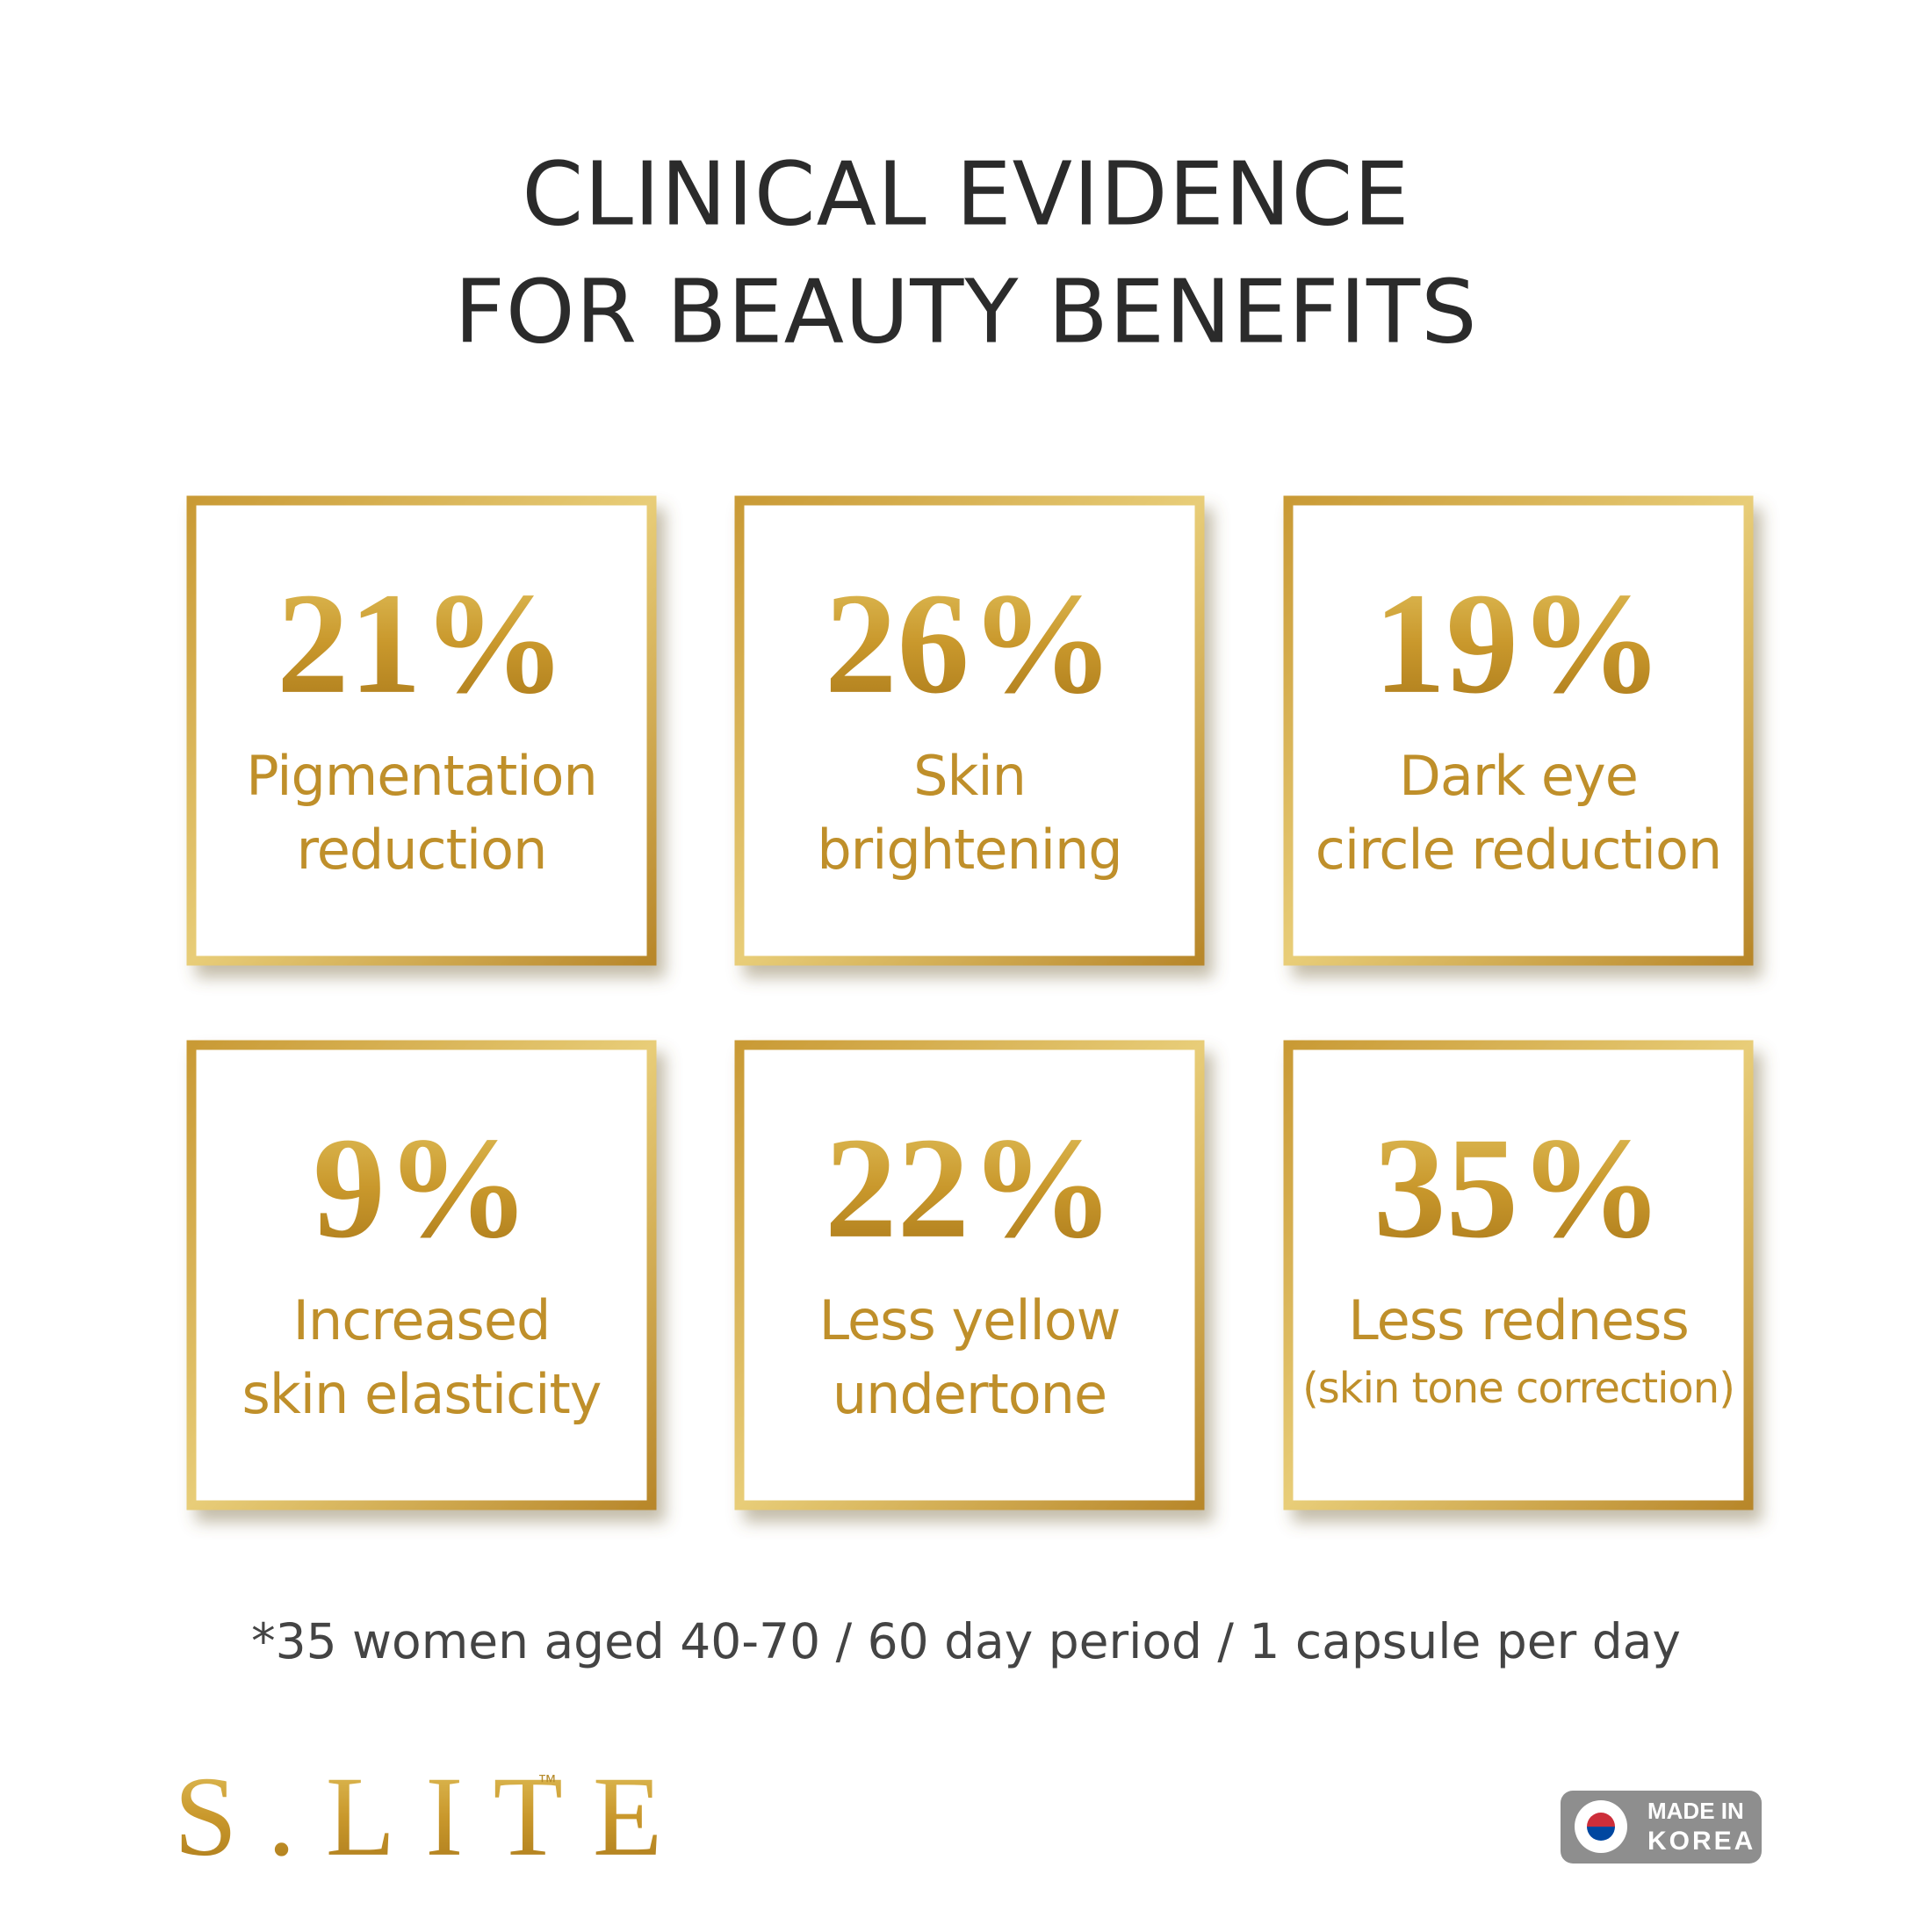 The image size is (1932, 1932). I want to click on card-label: Skin, so click(970, 776).